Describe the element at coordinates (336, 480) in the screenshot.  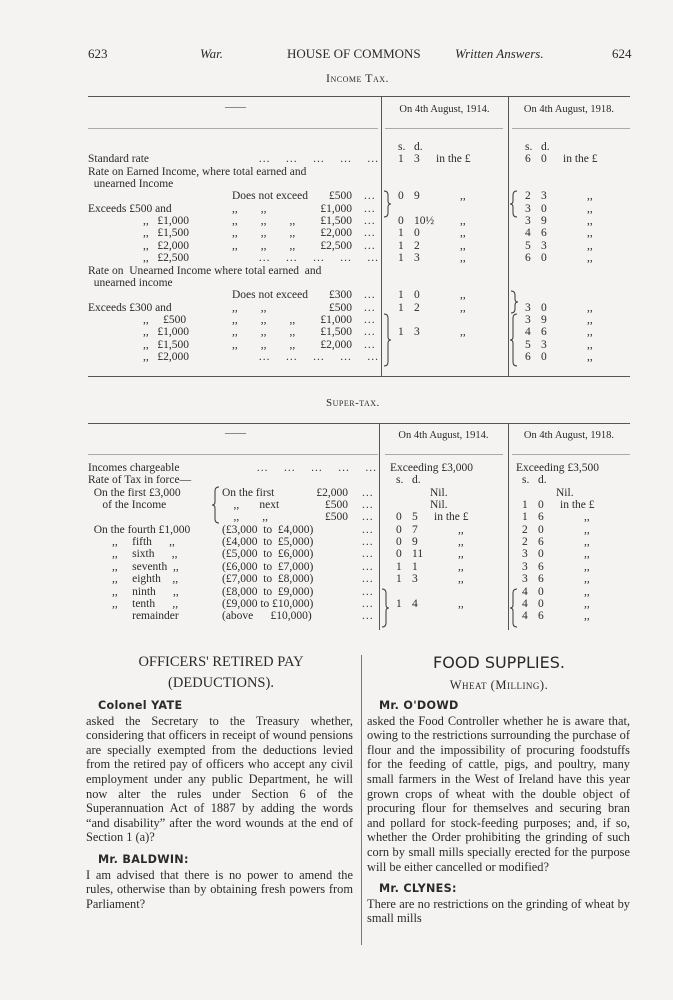
I see `table-row: Rate of Tax in force— s. d. s. d.` at that location.